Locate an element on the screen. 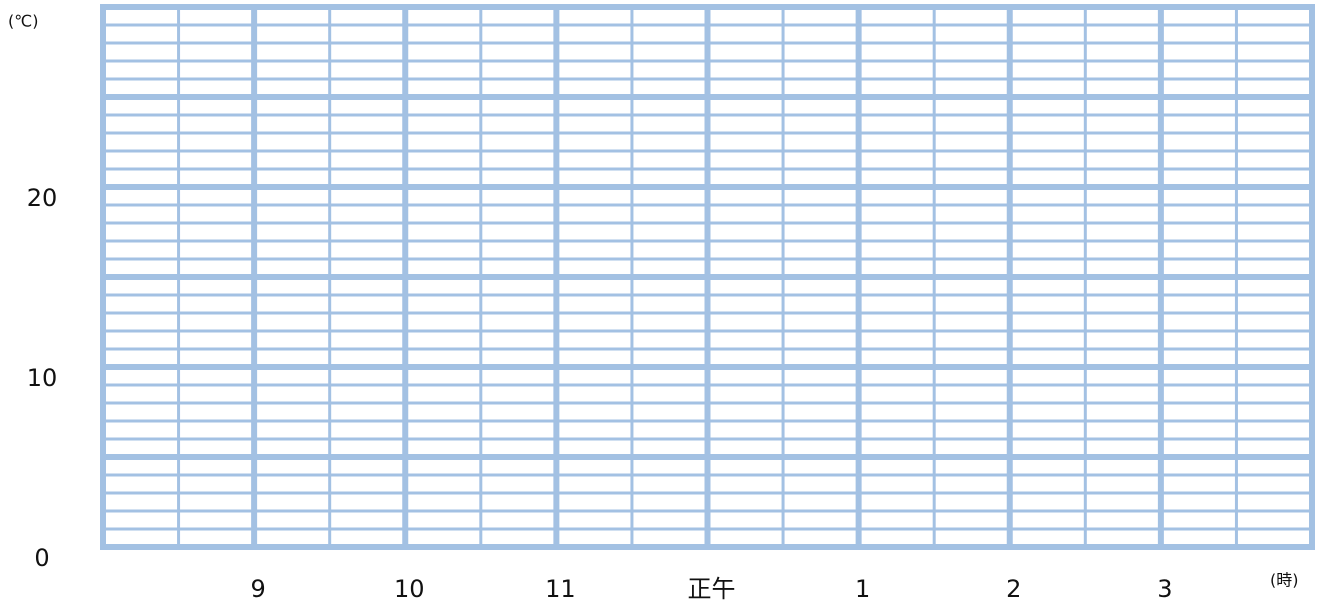 This screenshot has height=602, width=1328. y-axis-unit: (℃) is located at coordinates (23, 21).